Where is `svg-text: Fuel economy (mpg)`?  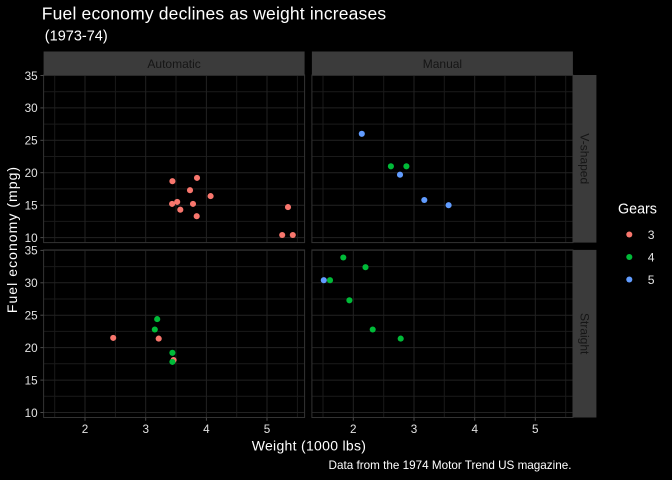 svg-text: Fuel economy (mpg) is located at coordinates (12, 239).